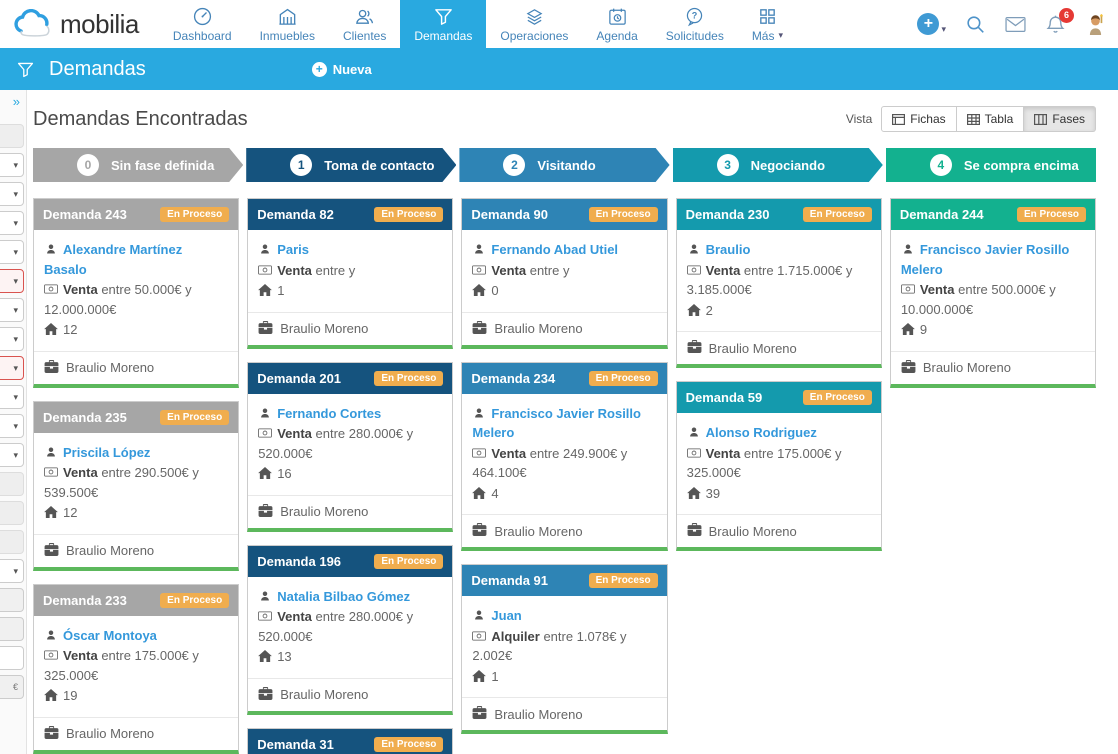  What do you see at coordinates (778, 494) in the screenshot?
I see `properties-row: 39` at bounding box center [778, 494].